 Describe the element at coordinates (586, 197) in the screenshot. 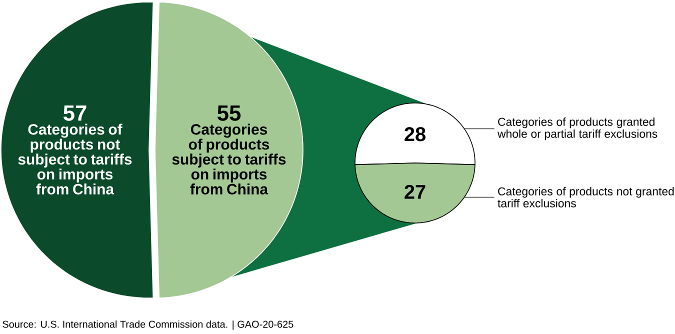

I see `slice-label: Categories of products not granted tariff exclusions` at that location.